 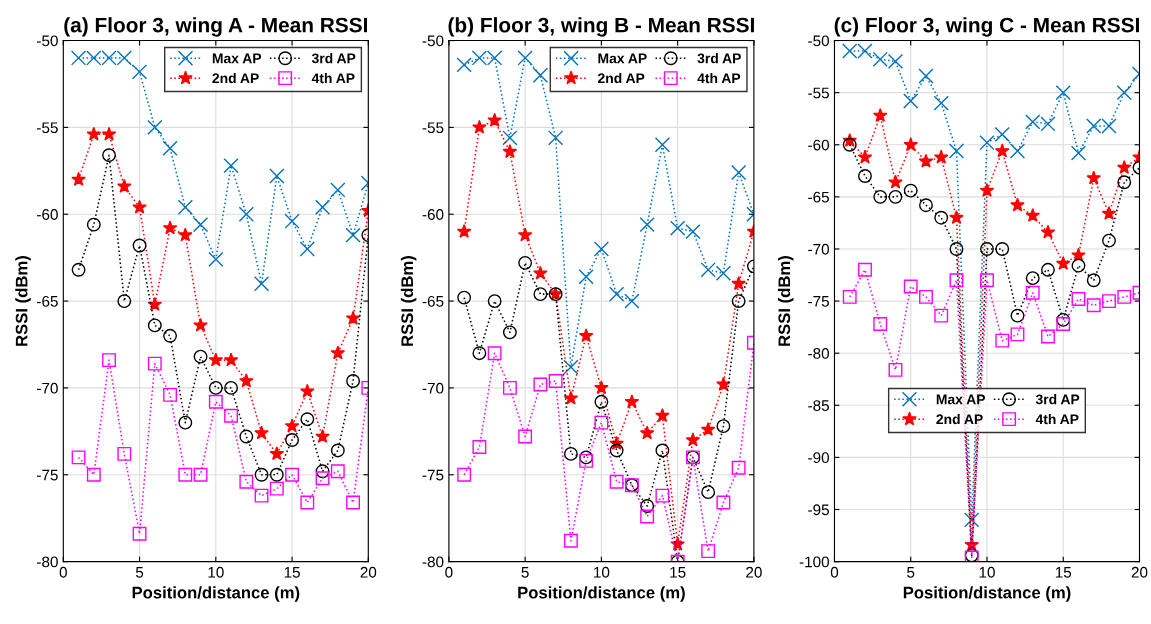 I want to click on legend-label: 2nd AP, so click(x=235, y=78).